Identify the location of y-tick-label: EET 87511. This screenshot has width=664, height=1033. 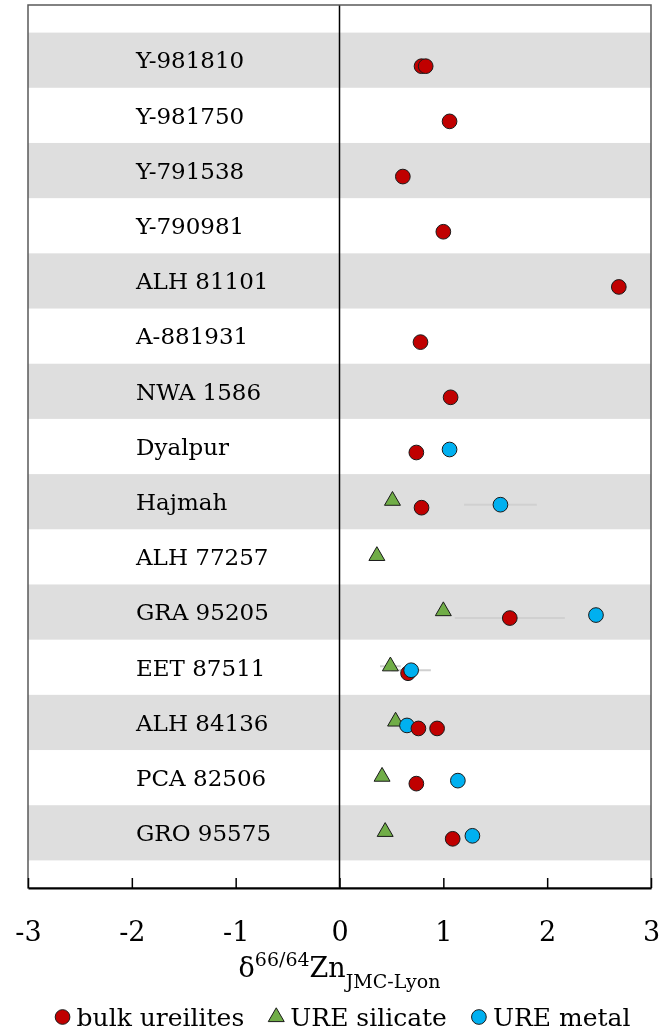
(201, 667).